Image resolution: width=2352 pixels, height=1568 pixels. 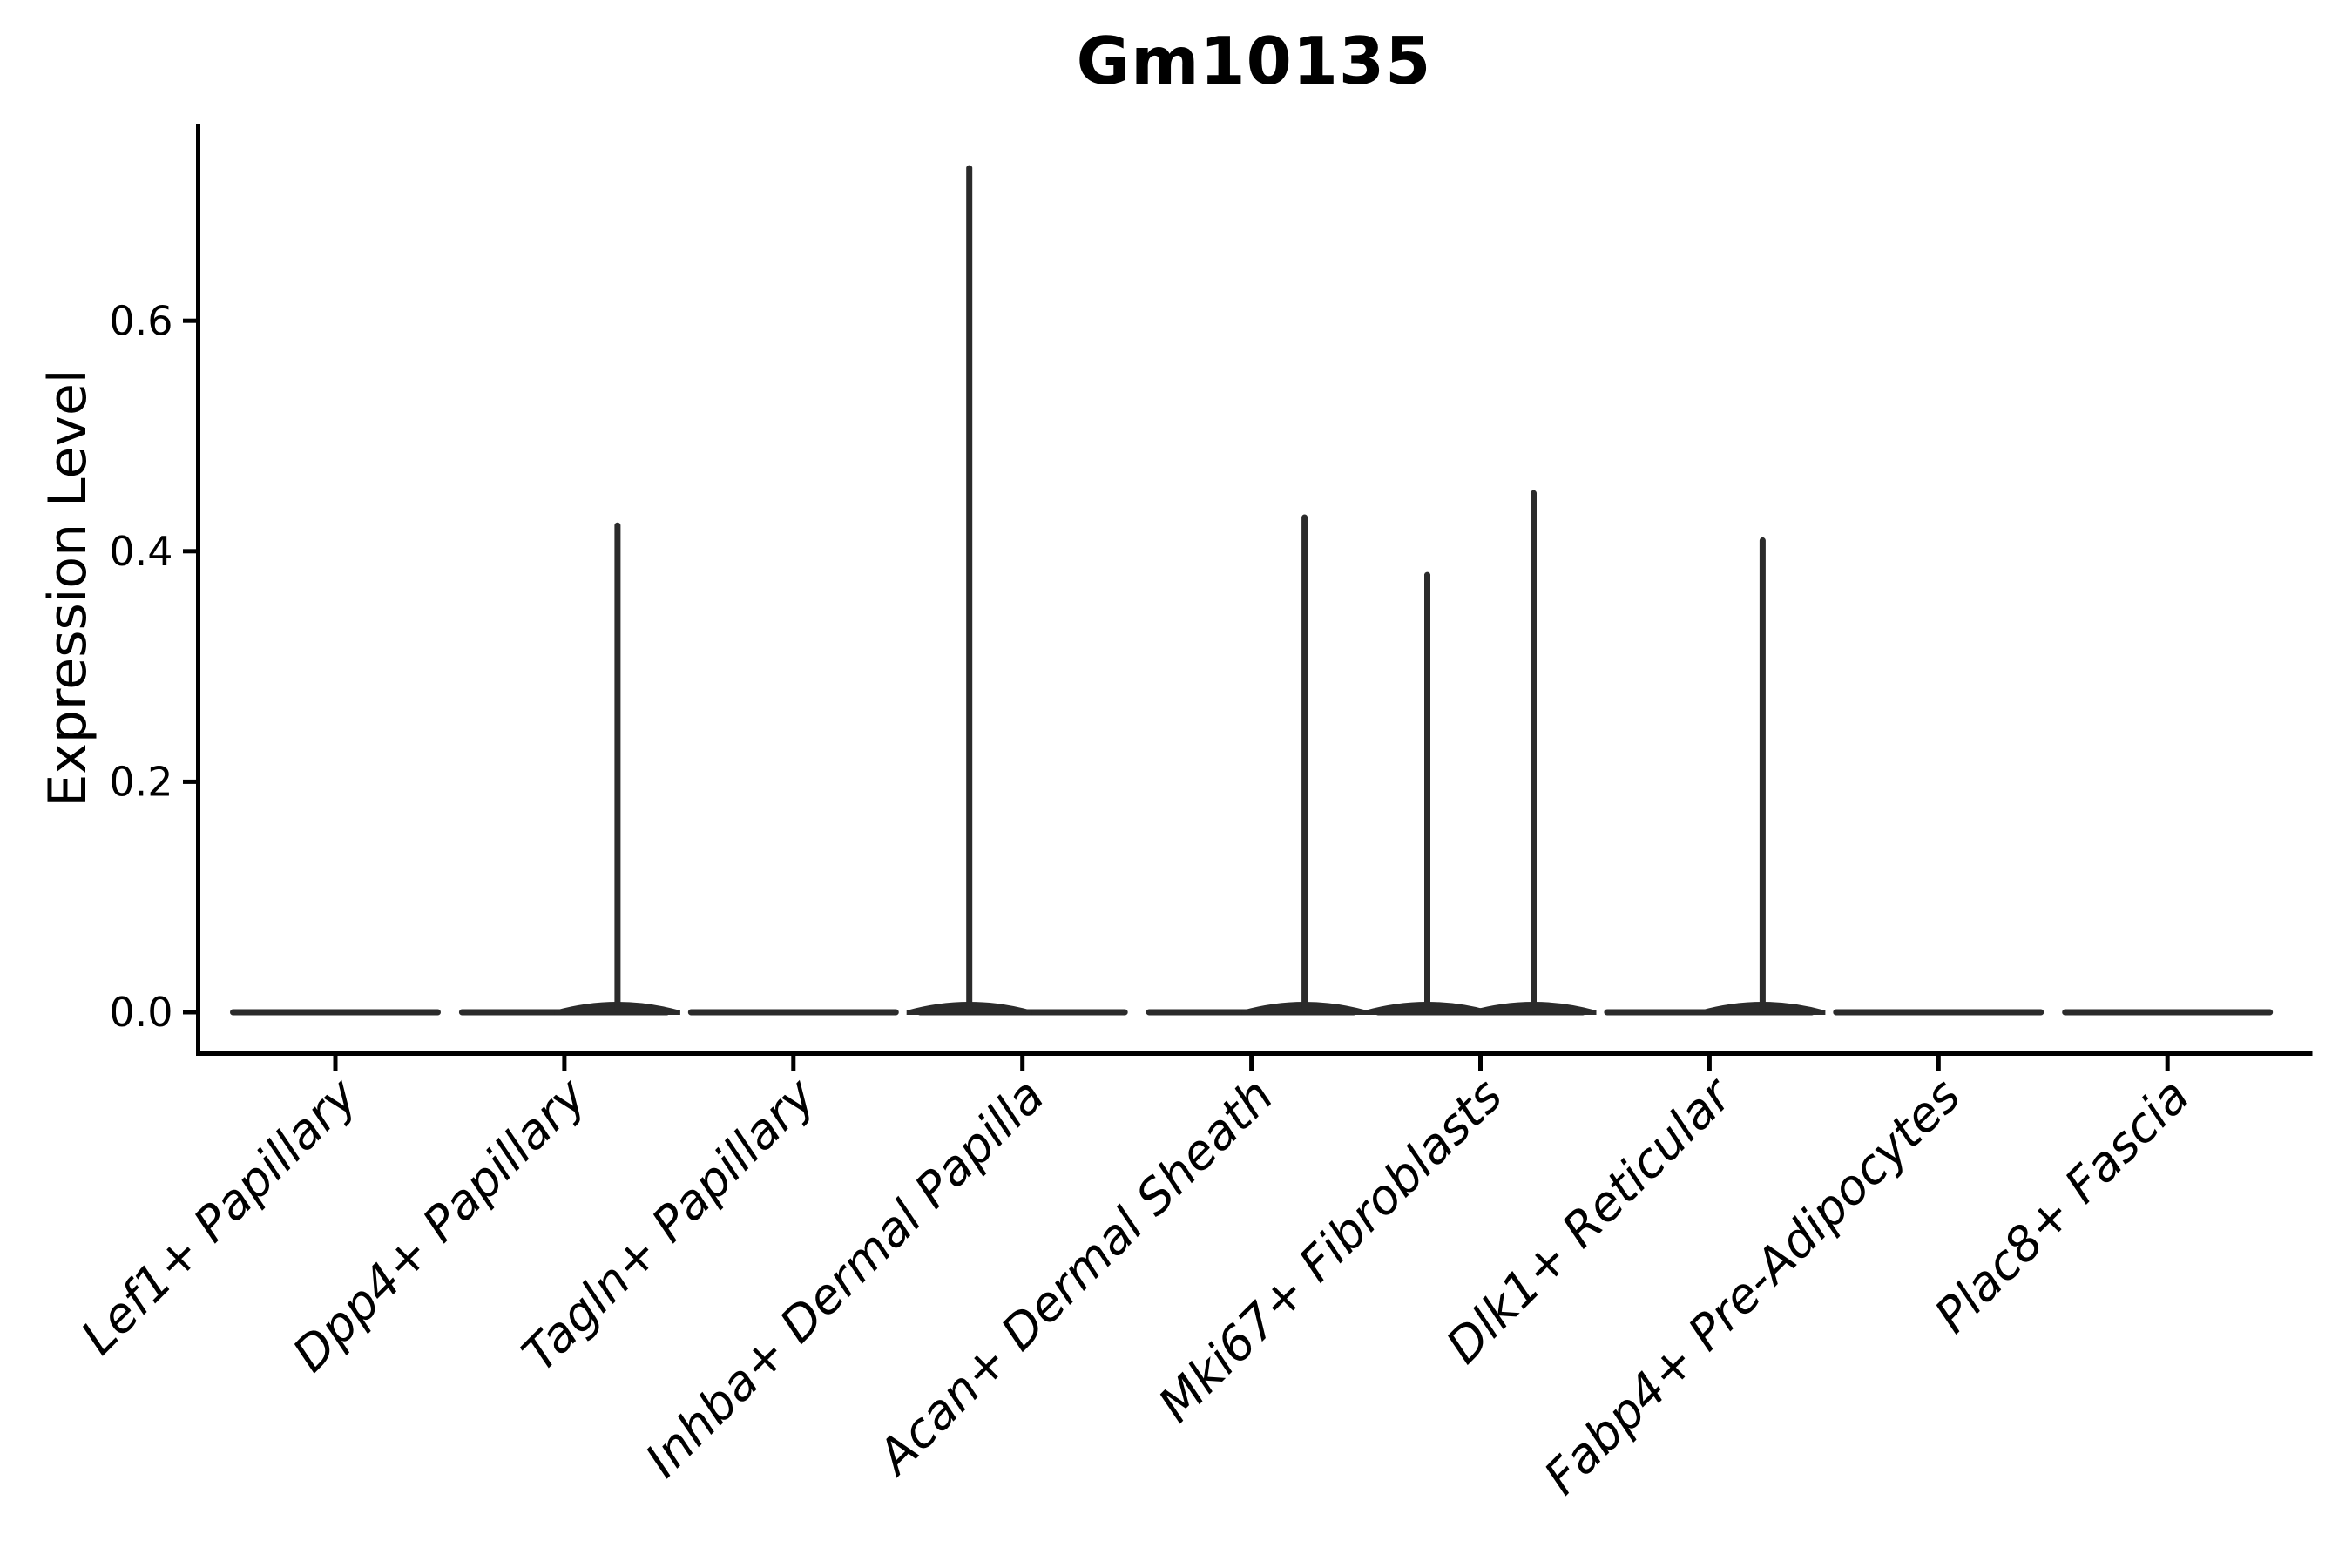 I want to click on x-category-label: Acan+ Dermal Sheath, so click(x=1074, y=1276).